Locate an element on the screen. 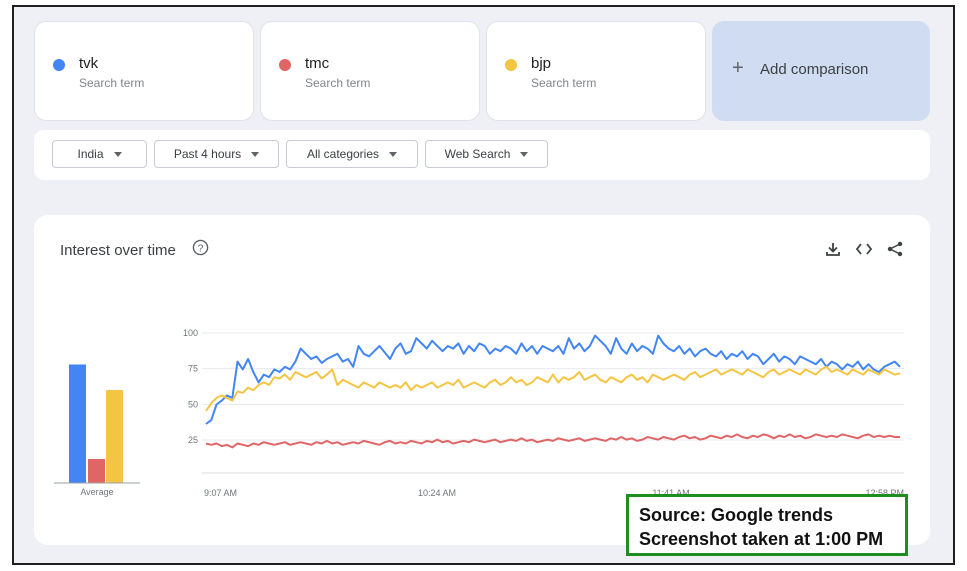 The image size is (967, 571). x-tick-label: 11:41 AM is located at coordinates (670, 493).